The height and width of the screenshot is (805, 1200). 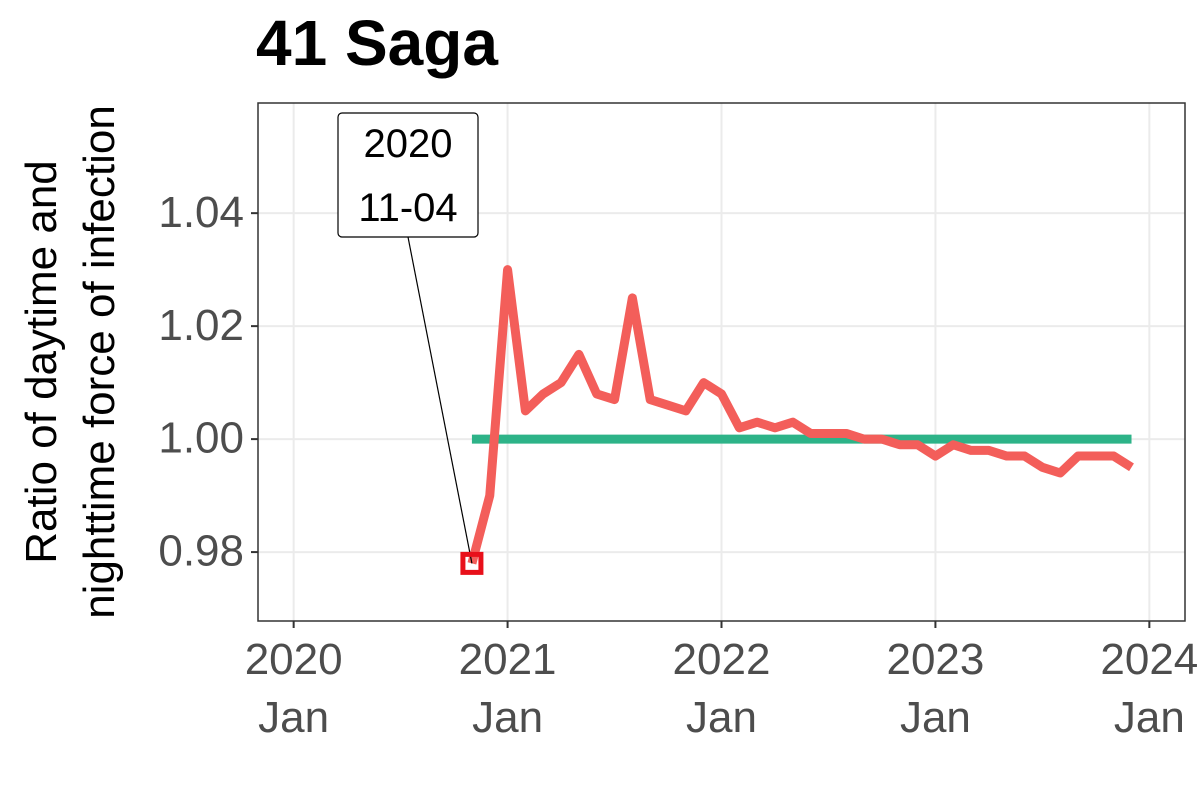 I want to click on x-tick-label: 2020 Jan, so click(x=294, y=688).